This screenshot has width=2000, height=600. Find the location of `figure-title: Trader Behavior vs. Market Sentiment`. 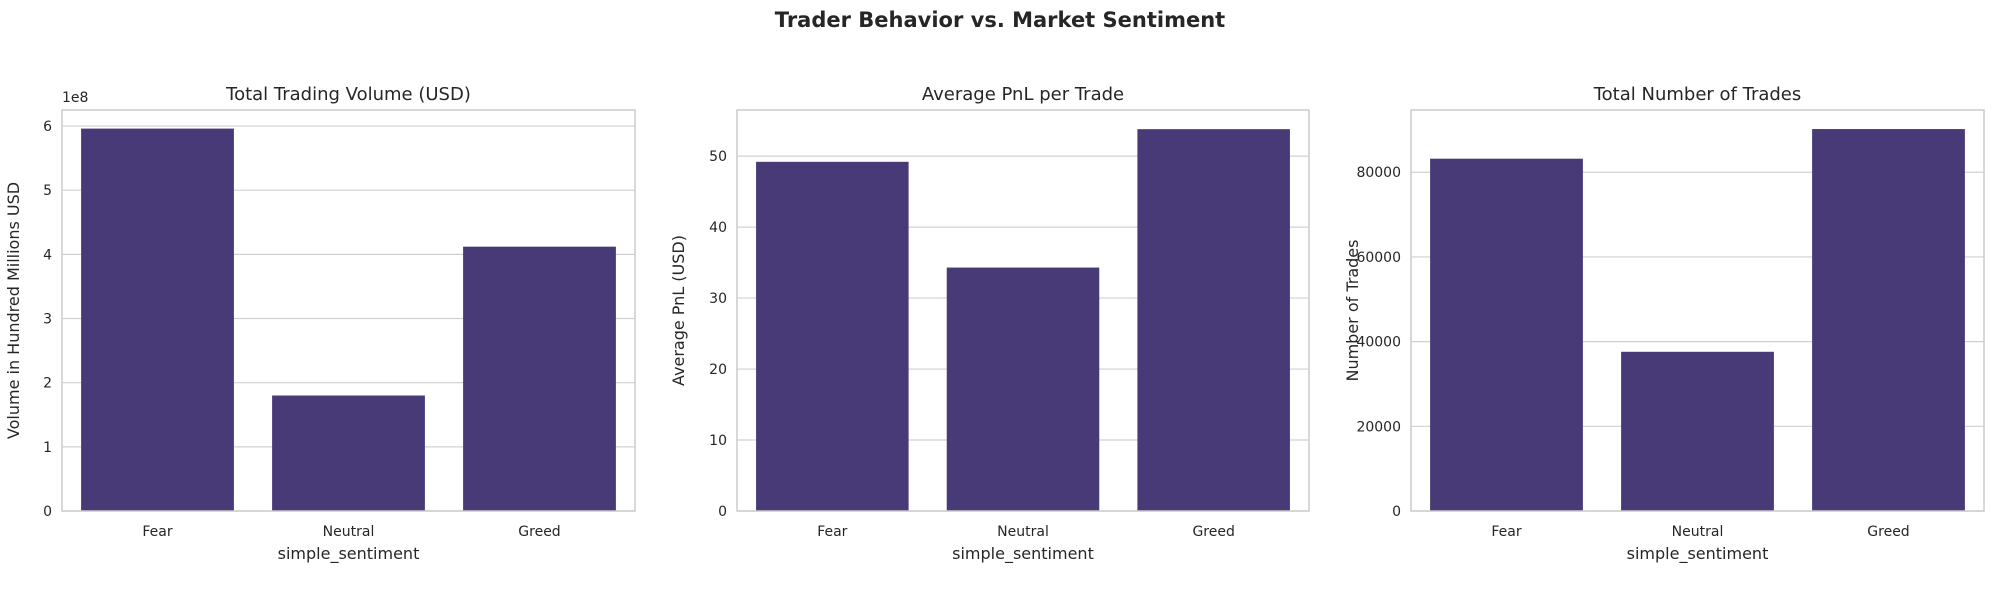

figure-title: Trader Behavior vs. Market Sentiment is located at coordinates (1000, 20).